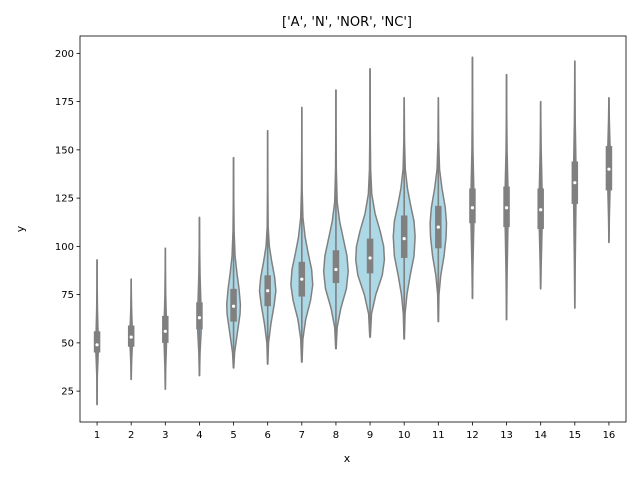 The image size is (640, 480). What do you see at coordinates (347, 458) in the screenshot?
I see `x-axis-label: x` at bounding box center [347, 458].